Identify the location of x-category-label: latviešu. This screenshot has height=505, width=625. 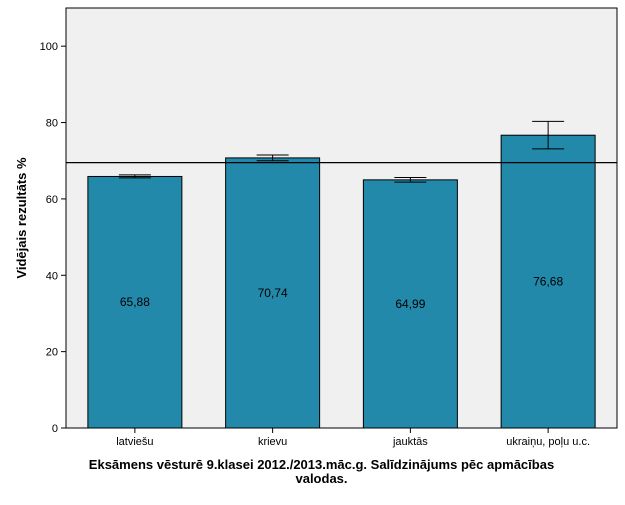
(134, 442).